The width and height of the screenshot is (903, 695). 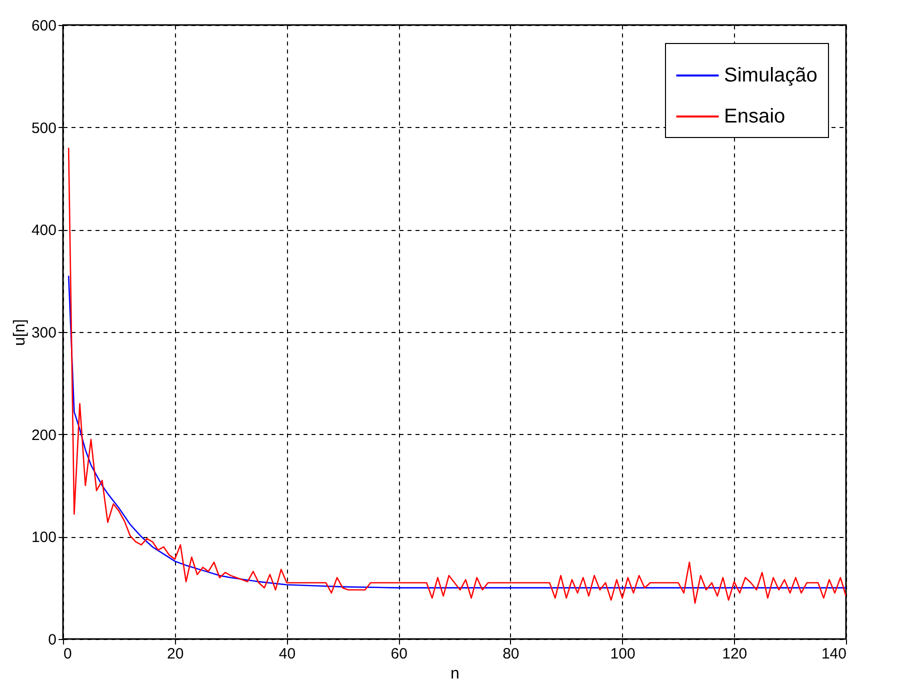 What do you see at coordinates (43, 537) in the screenshot?
I see `y-tick-label: 100` at bounding box center [43, 537].